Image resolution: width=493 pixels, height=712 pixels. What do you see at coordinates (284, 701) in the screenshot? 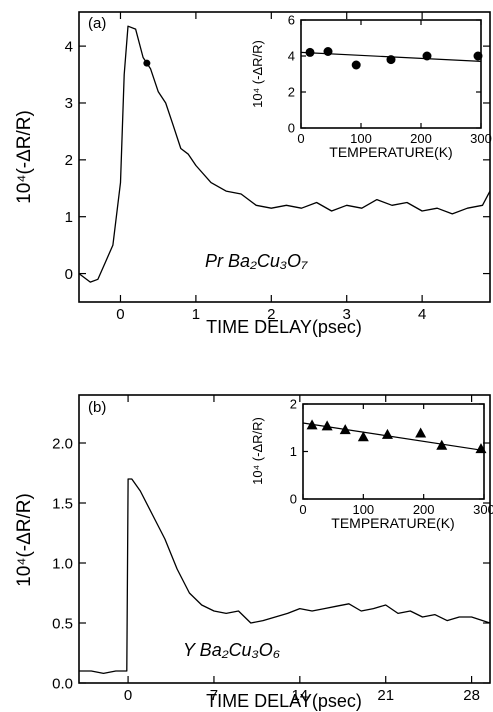
I see `panel-b-xlabel: TIME DELAY(psec)` at bounding box center [284, 701].